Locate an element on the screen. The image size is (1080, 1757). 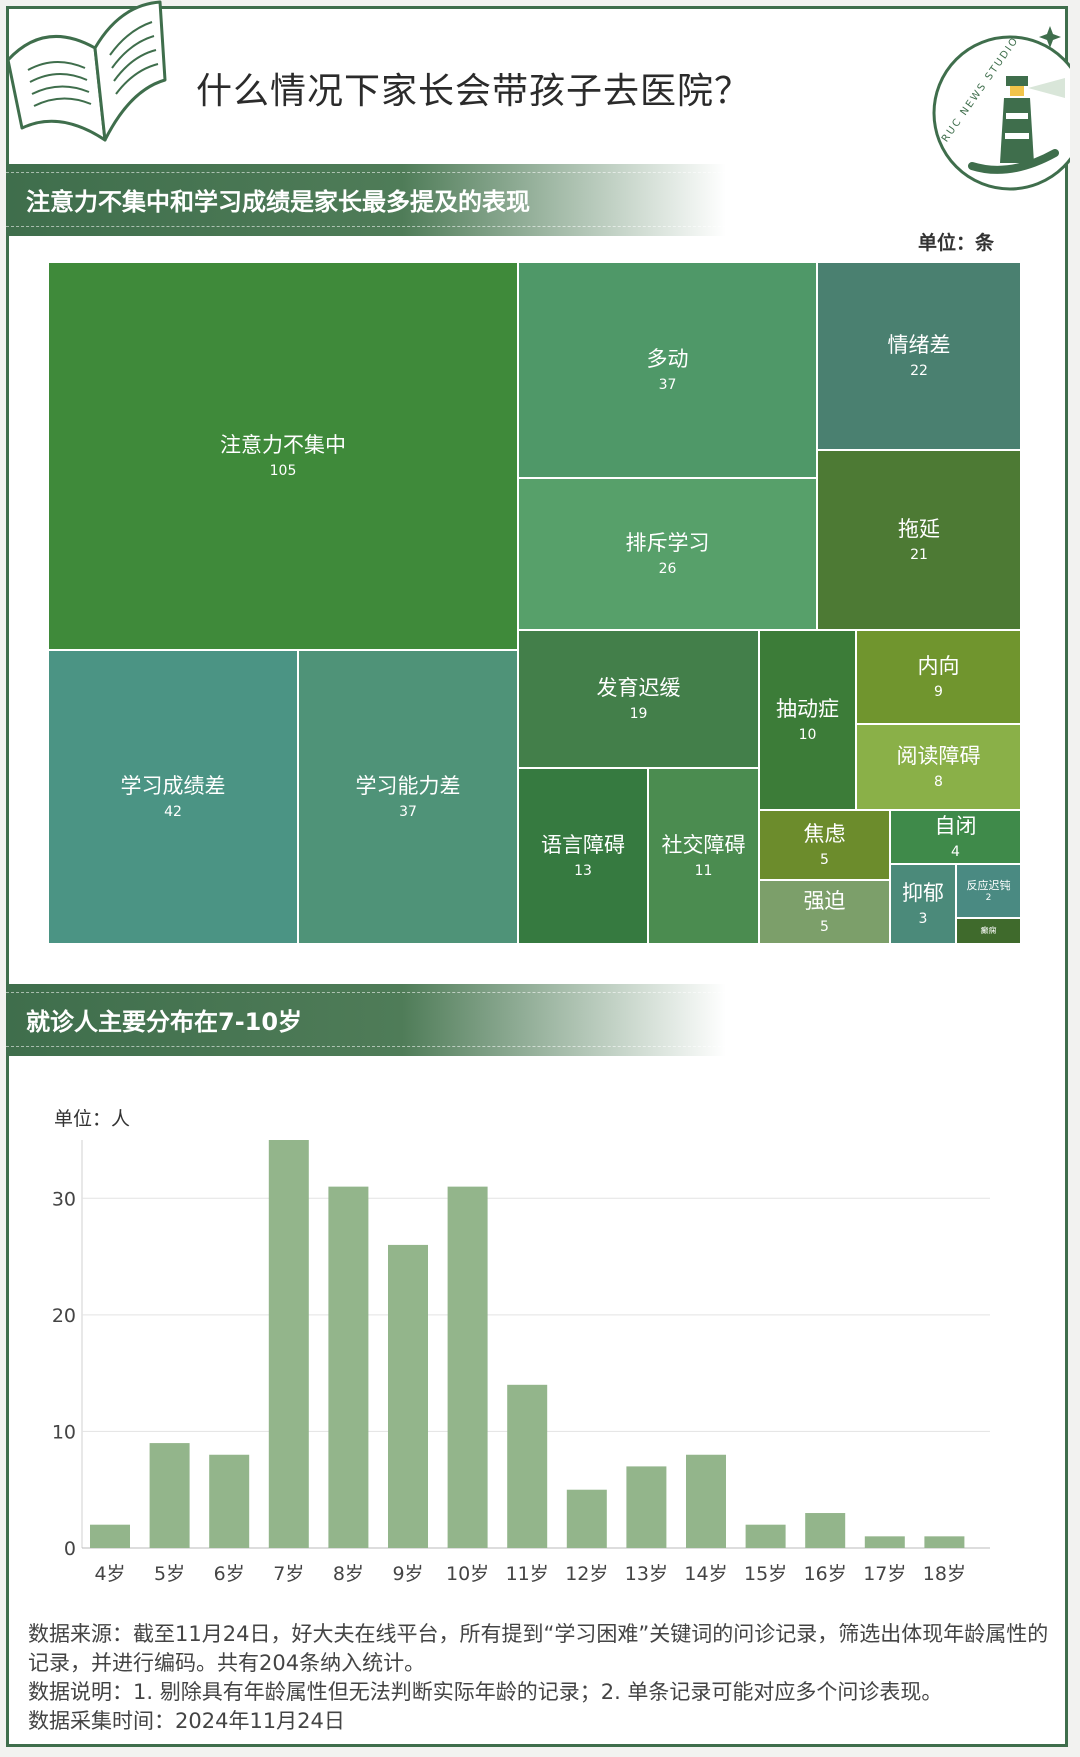
x-tick-label: 10岁 is located at coordinates (467, 1574).